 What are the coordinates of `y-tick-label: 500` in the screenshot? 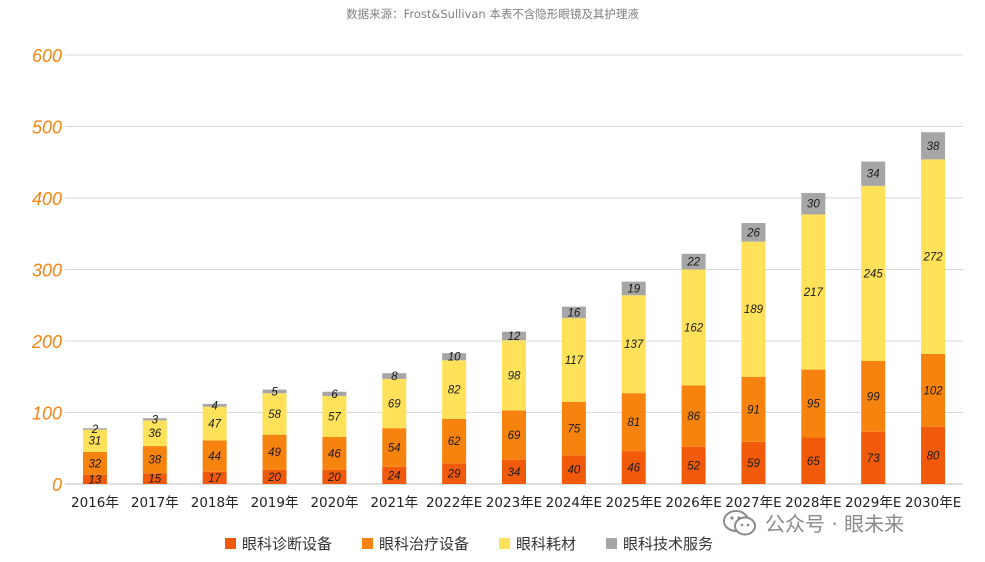 It's located at (47, 128).